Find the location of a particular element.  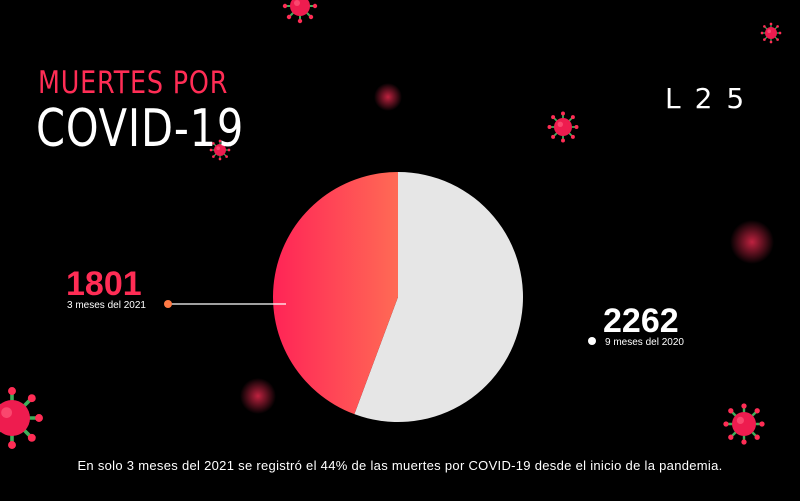

pie-slice-2021 is located at coordinates (335, 293).